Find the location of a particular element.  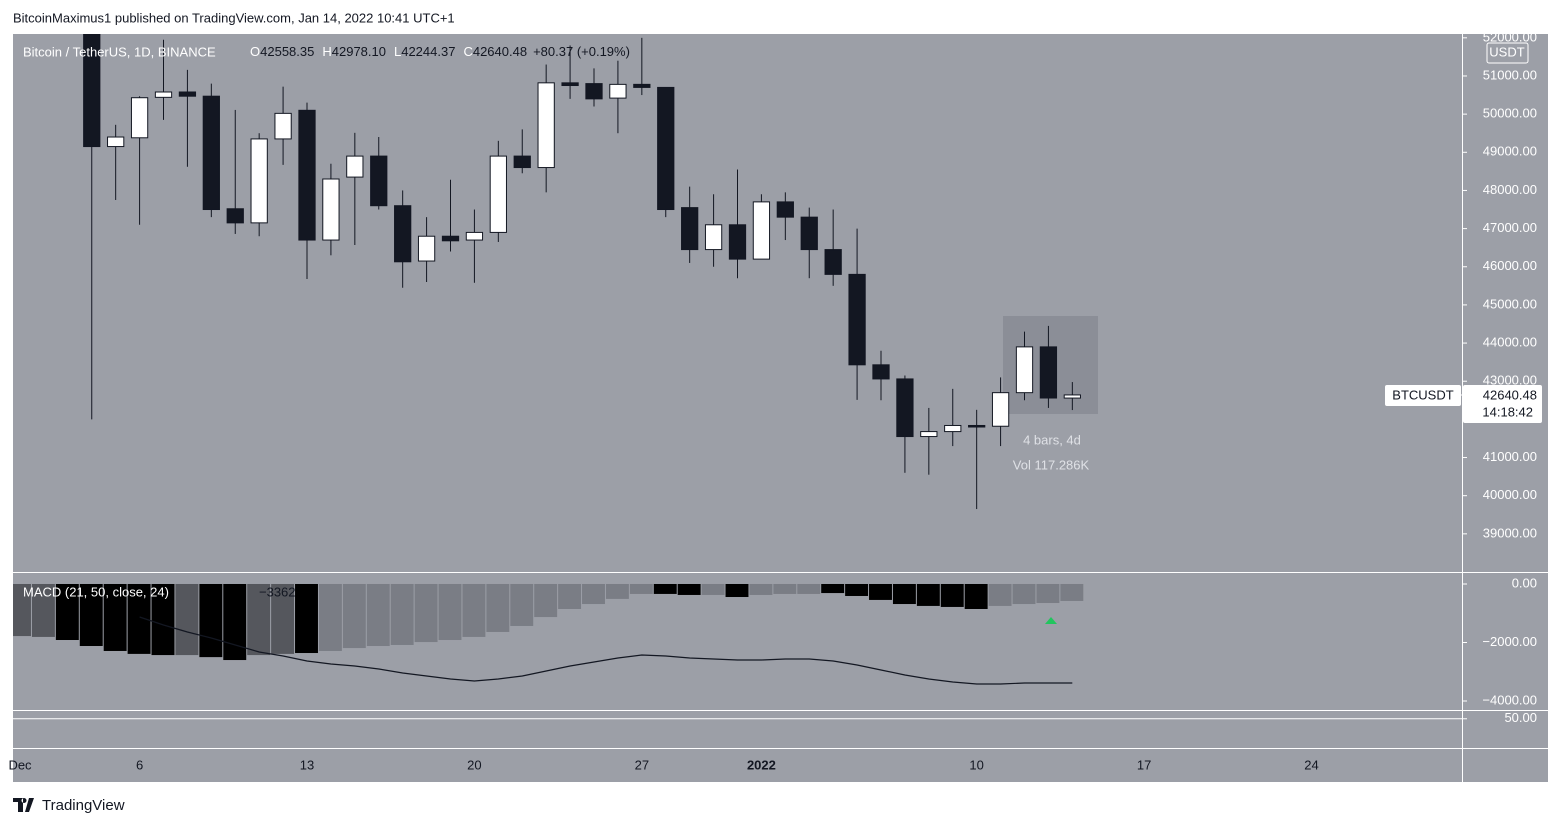

ohlc-key: C is located at coordinates (467, 51).